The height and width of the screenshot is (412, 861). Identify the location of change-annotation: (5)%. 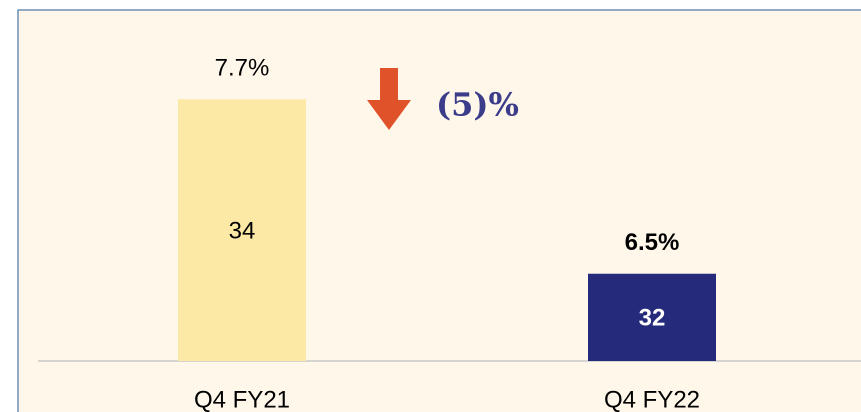
(477, 105).